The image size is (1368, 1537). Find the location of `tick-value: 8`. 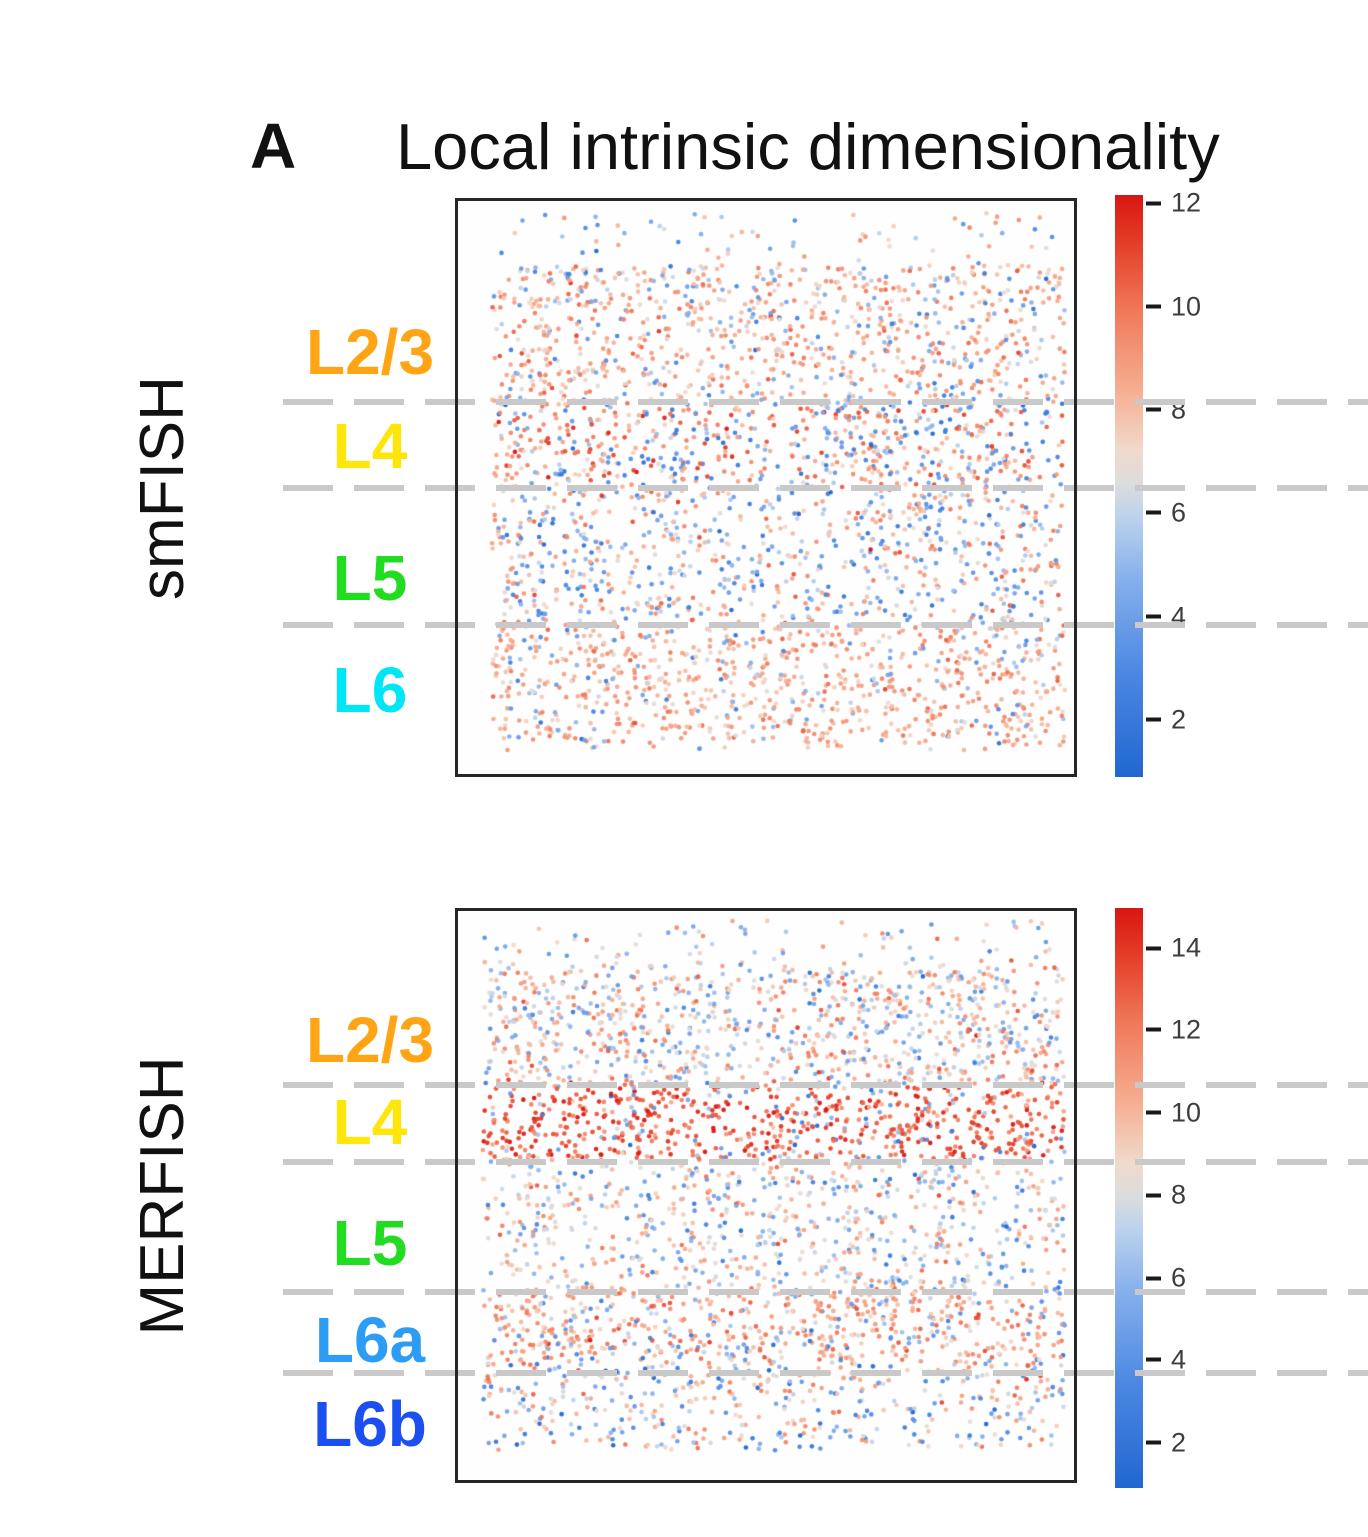

tick-value: 8 is located at coordinates (1179, 1194).